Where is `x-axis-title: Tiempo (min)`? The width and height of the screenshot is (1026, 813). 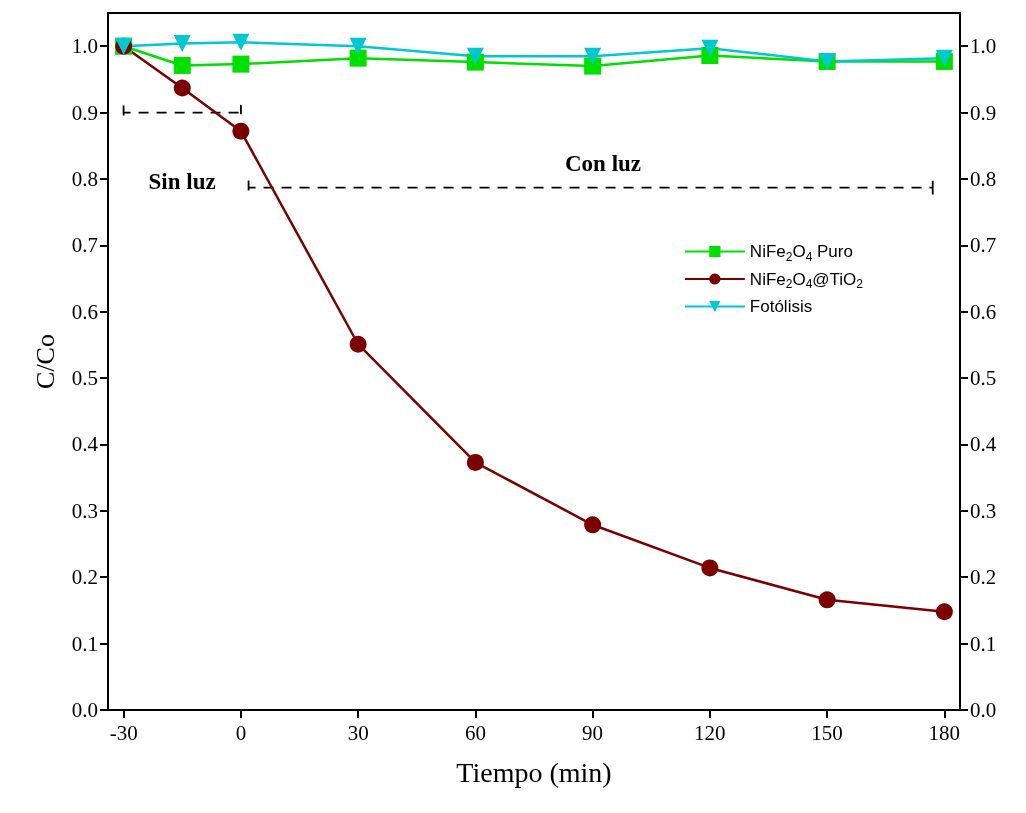
x-axis-title: Tiempo (min) is located at coordinates (534, 772).